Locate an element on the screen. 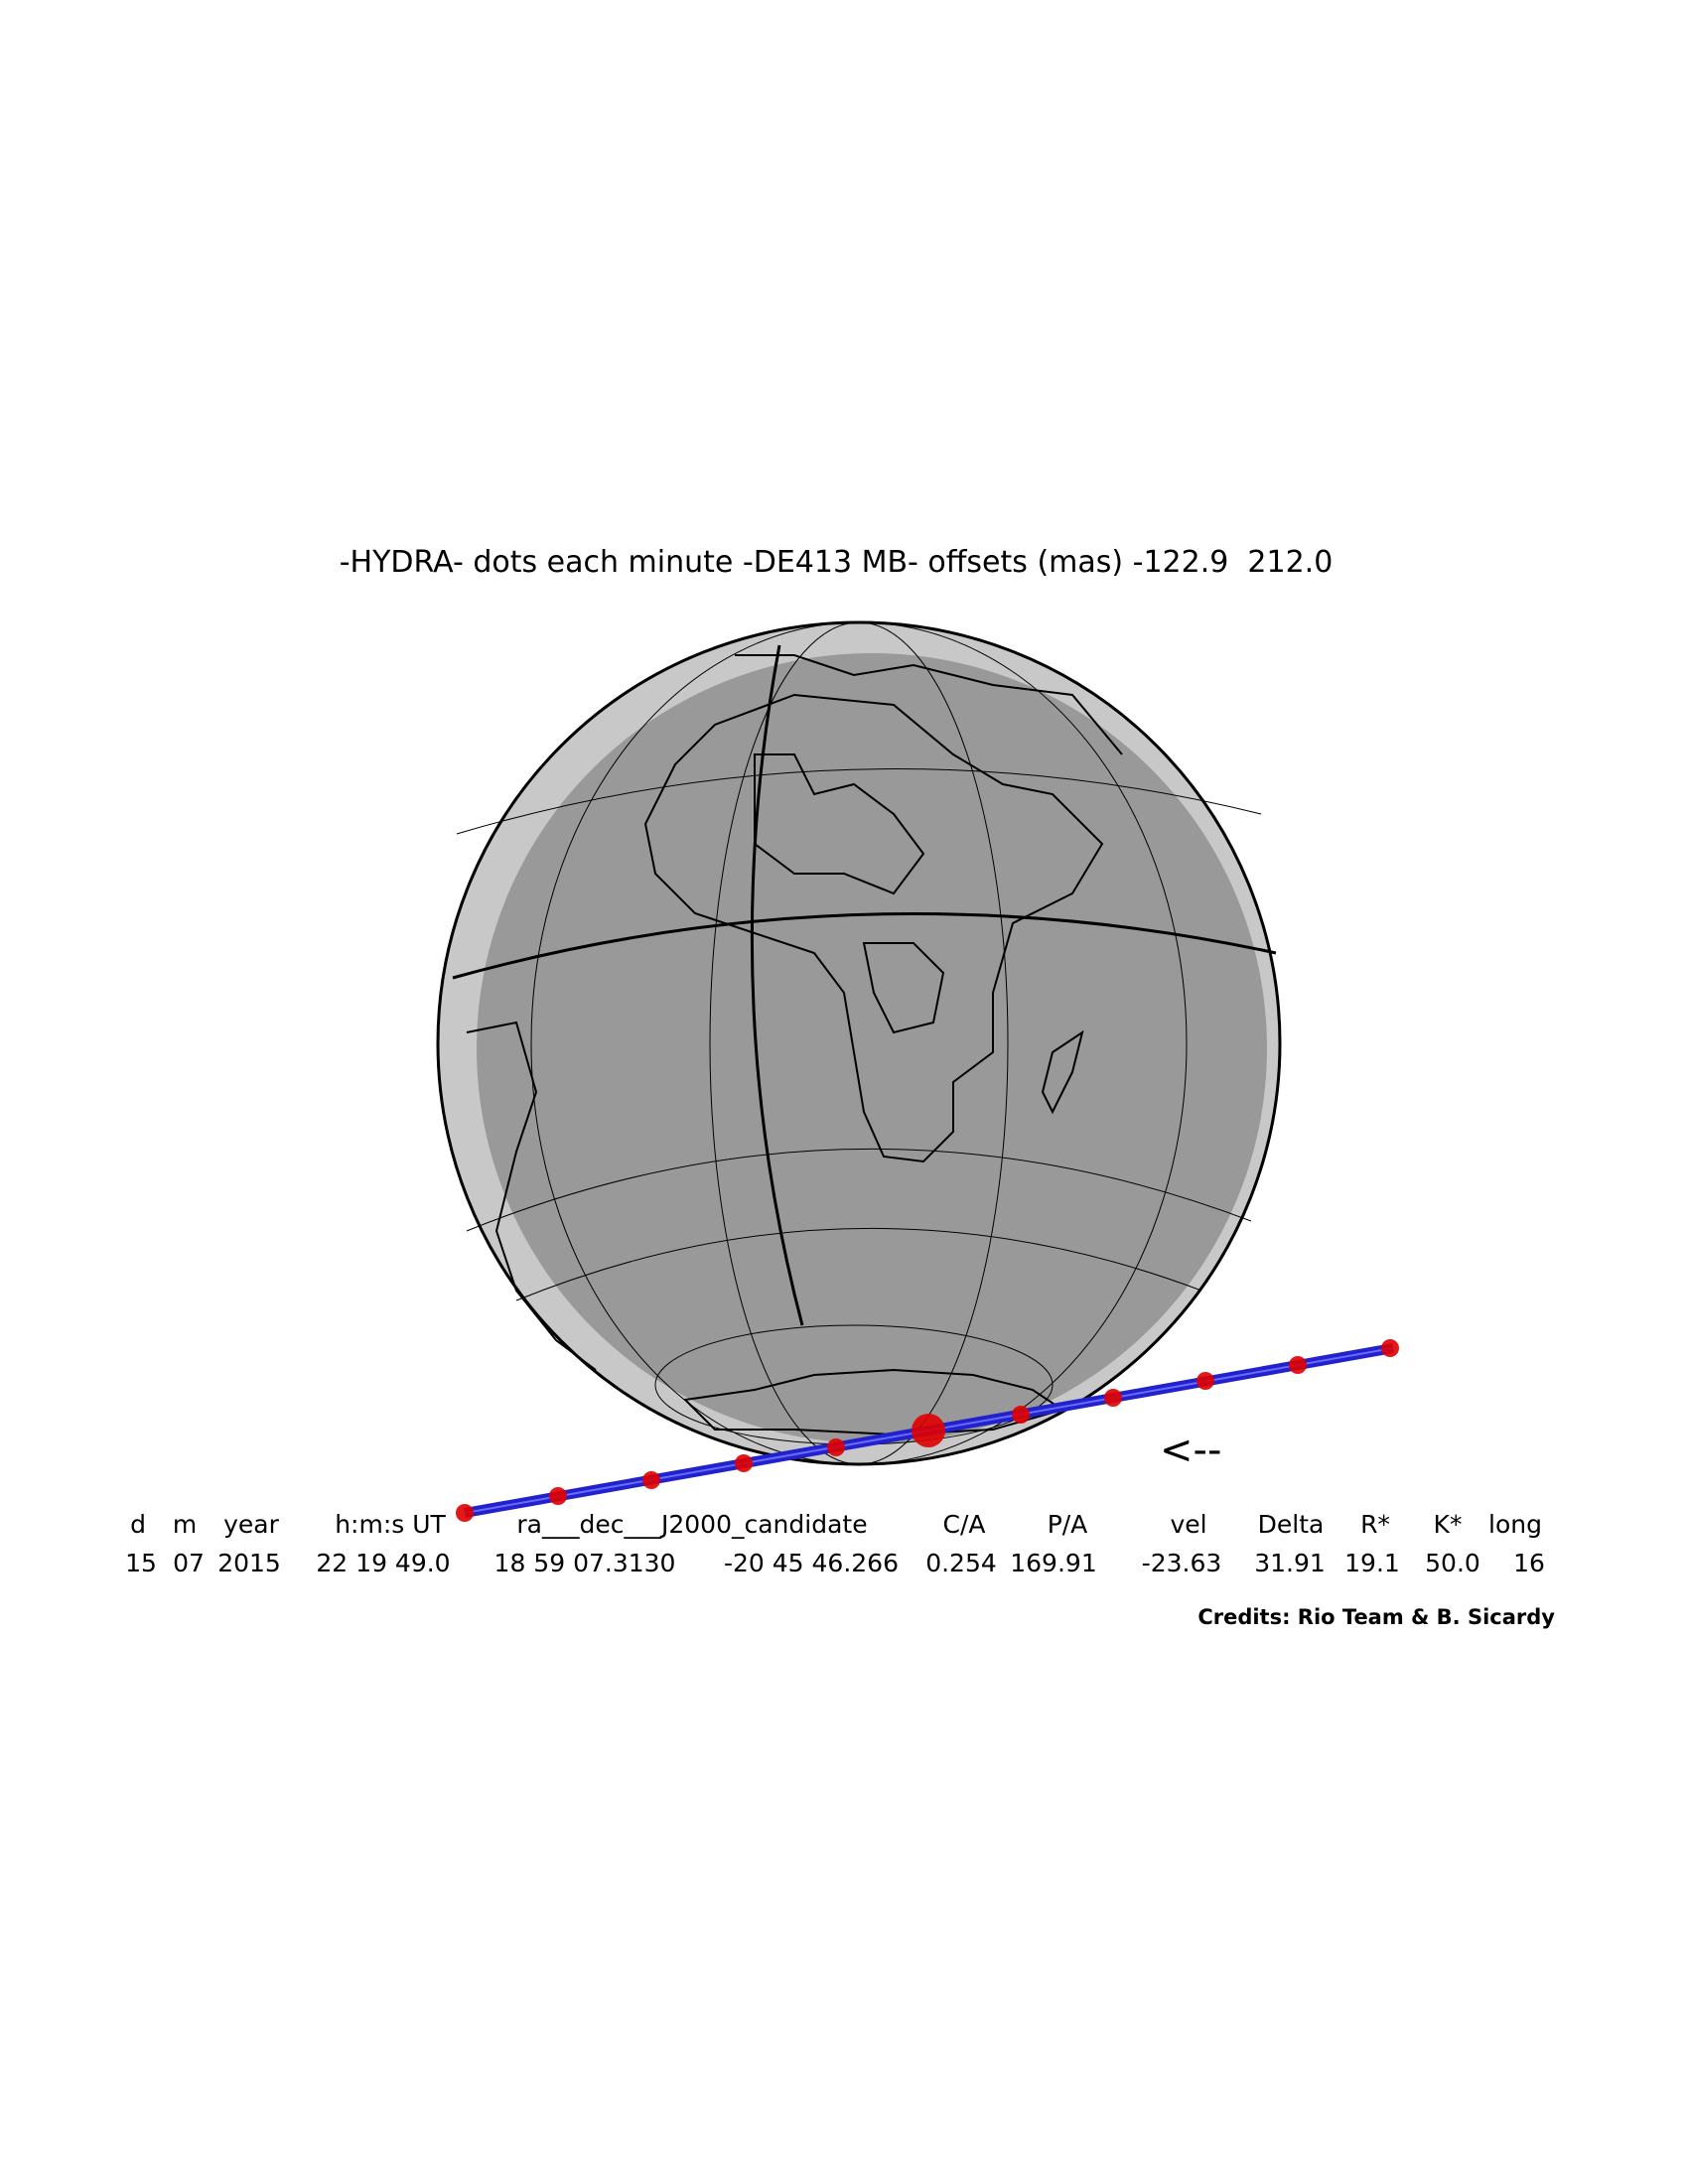 This screenshot has width=1688, height=2184. credits: Credits: Rio Team & B. Sicardy is located at coordinates (1376, 1617).